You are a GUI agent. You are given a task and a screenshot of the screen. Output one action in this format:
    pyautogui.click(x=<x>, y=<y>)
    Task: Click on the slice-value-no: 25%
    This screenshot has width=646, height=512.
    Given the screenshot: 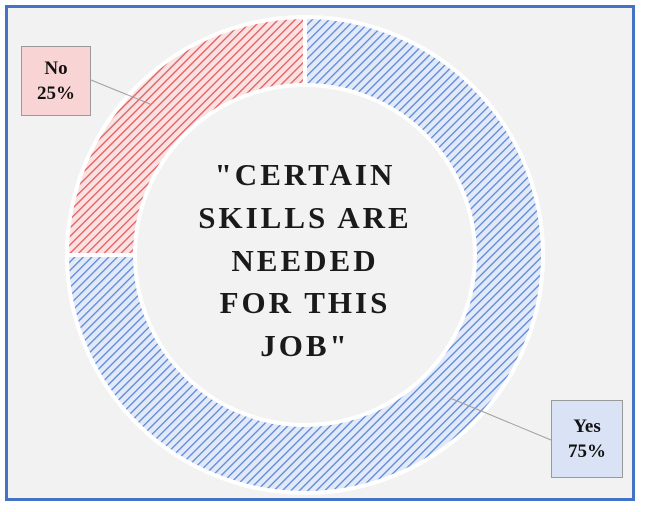 What is the action you would take?
    pyautogui.click(x=56, y=93)
    